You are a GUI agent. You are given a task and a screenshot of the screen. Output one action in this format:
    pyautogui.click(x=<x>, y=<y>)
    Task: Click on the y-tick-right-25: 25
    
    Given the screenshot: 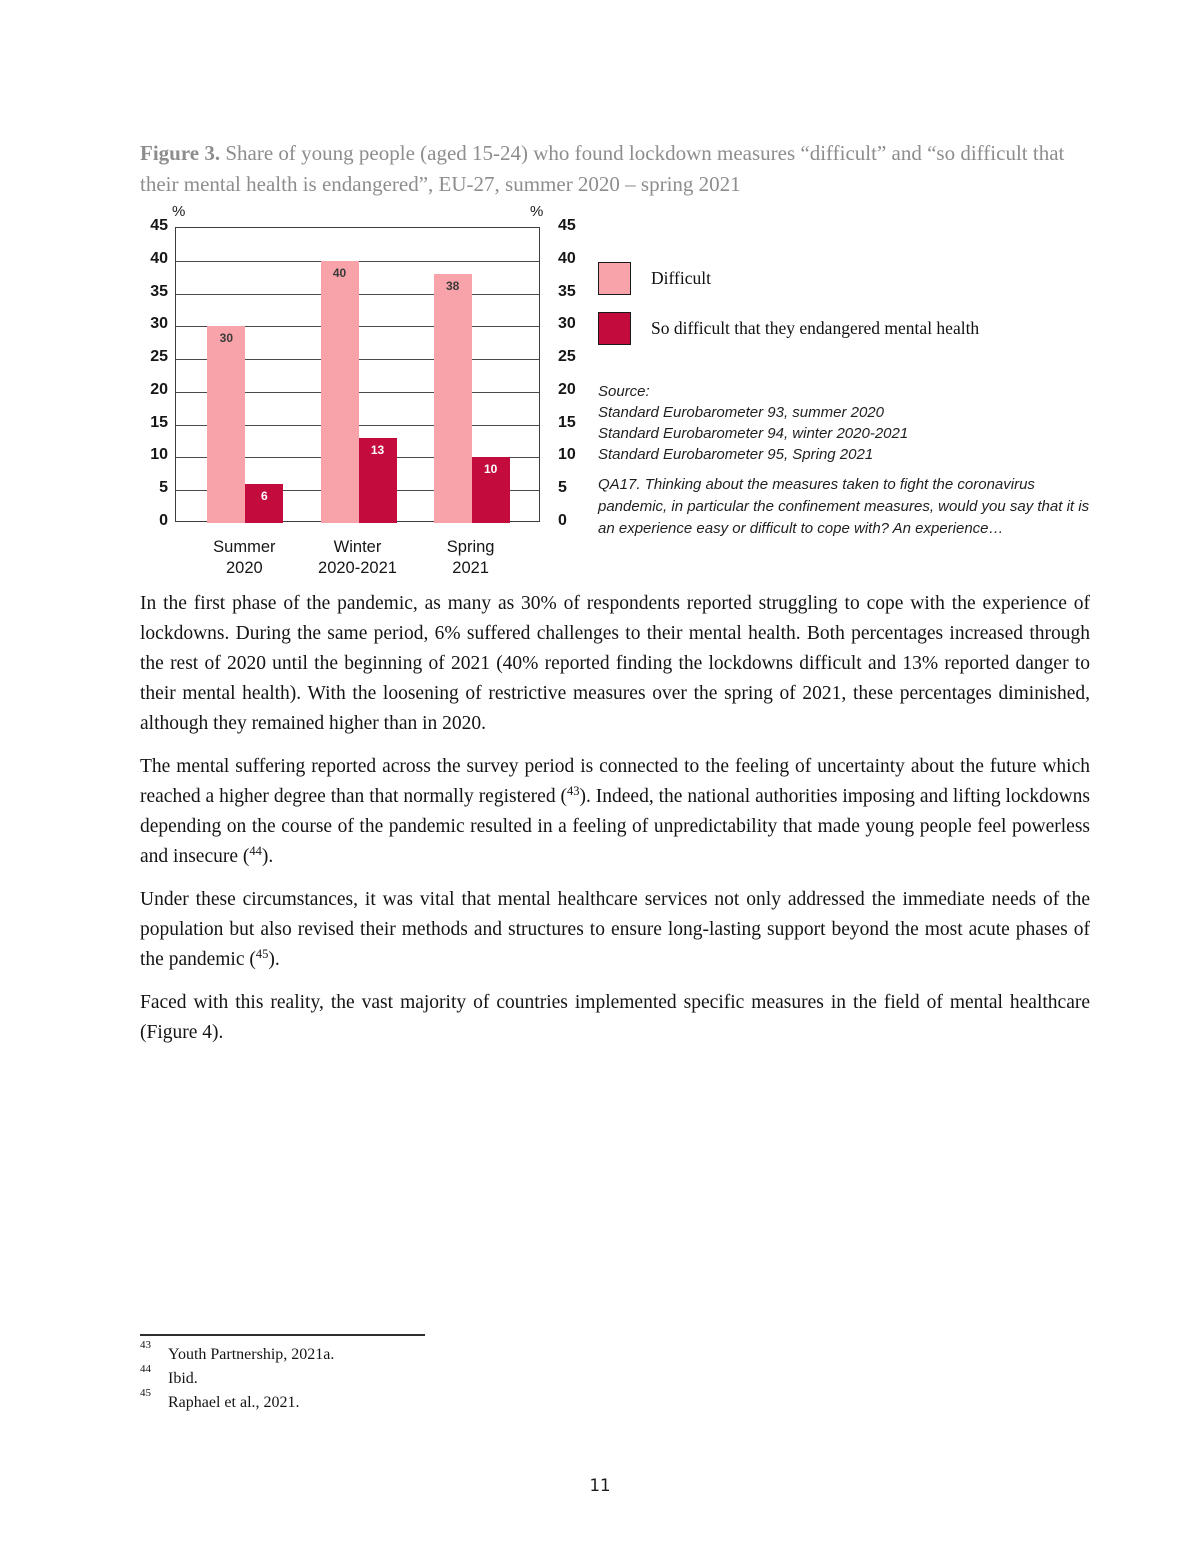 What is the action you would take?
    pyautogui.click(x=567, y=357)
    